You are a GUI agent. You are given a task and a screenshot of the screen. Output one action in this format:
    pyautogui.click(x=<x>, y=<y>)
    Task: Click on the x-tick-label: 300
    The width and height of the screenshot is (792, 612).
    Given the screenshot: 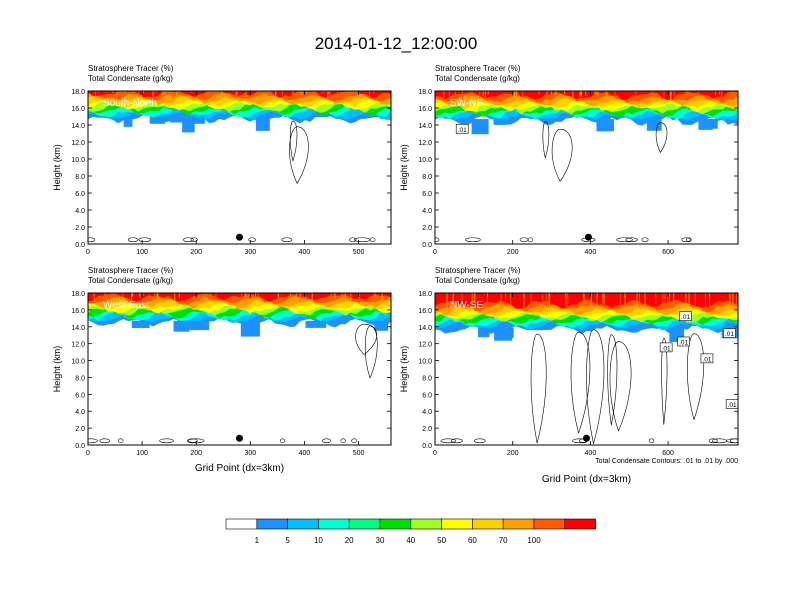 What is the action you would take?
    pyautogui.click(x=250, y=252)
    